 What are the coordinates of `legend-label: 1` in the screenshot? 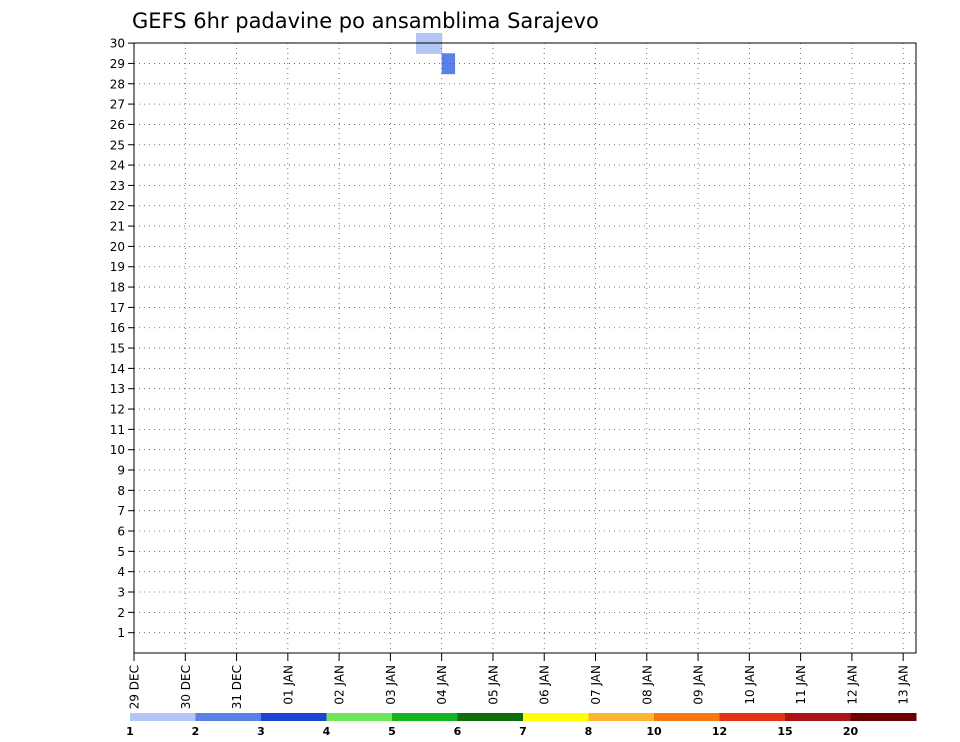 It's located at (130, 731).